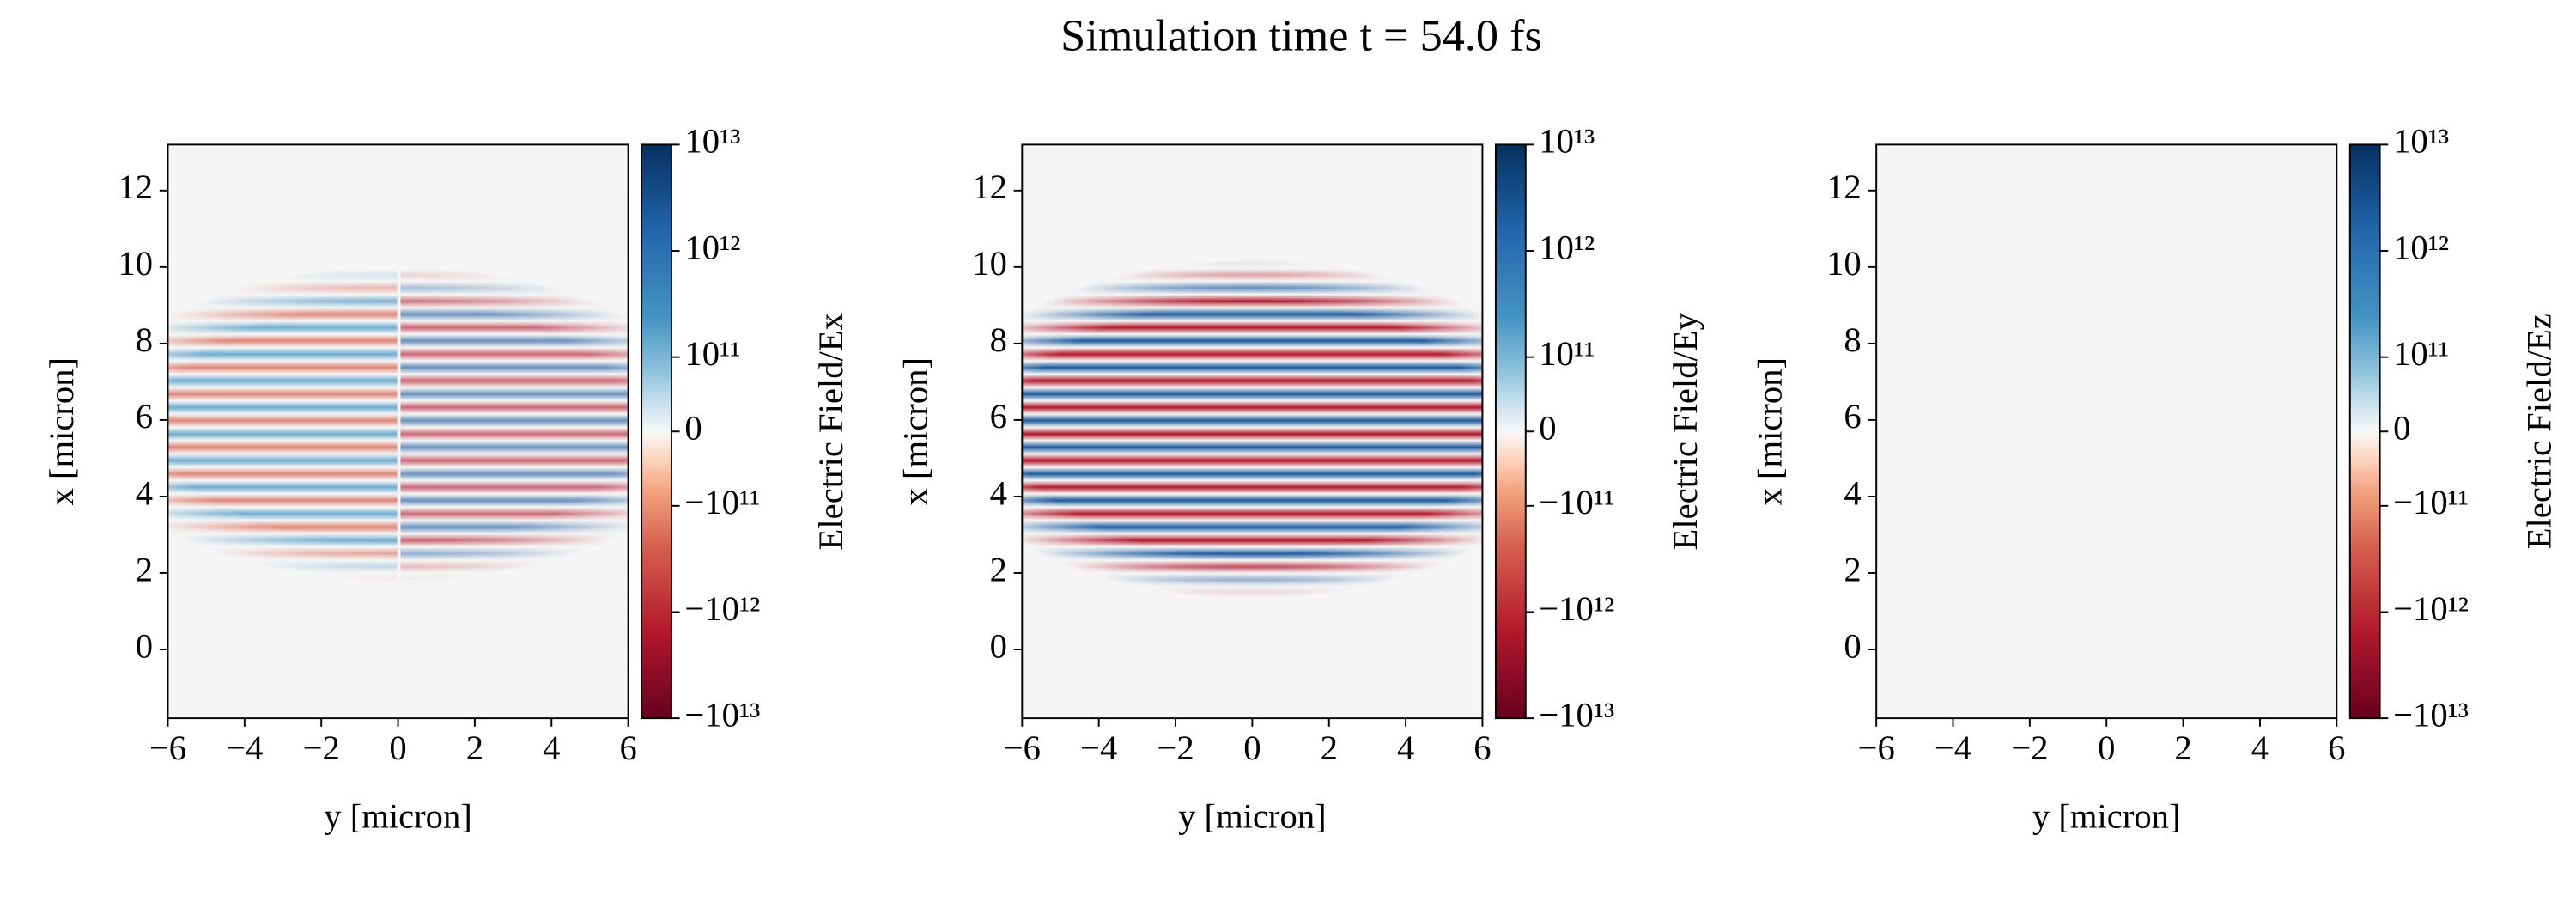 This screenshot has height=902, width=2576. I want to click on colorbar-label: Electric Field/Ez, so click(2539, 431).